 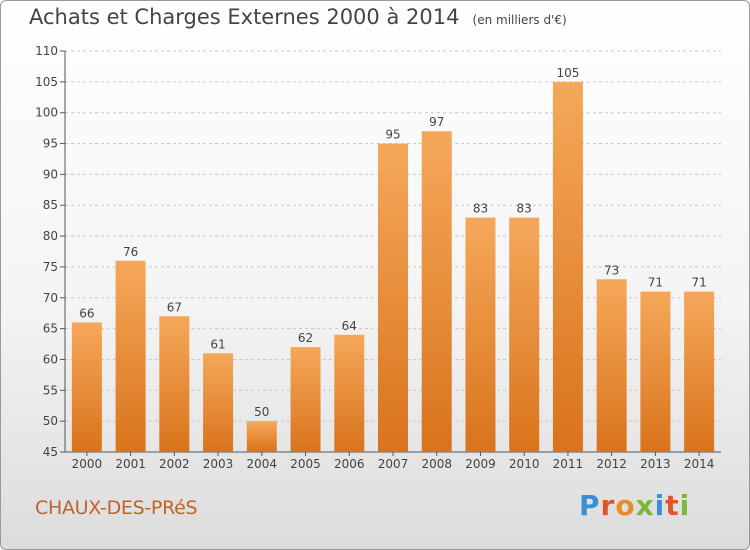 What do you see at coordinates (50, 452) in the screenshot?
I see `y-tick-label: 45` at bounding box center [50, 452].